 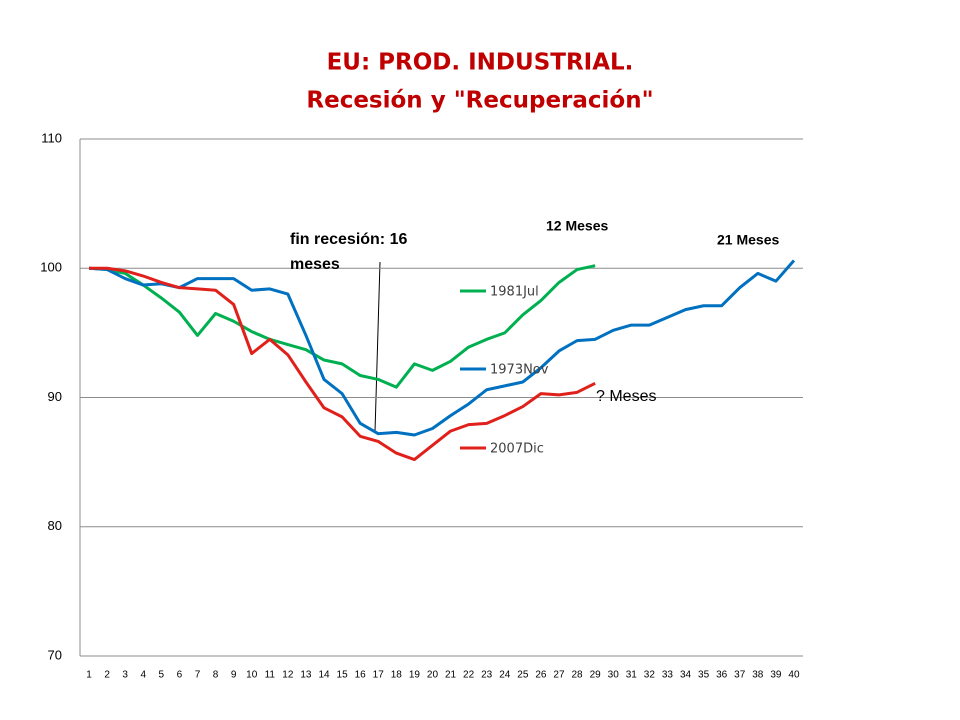 What do you see at coordinates (632, 675) in the screenshot?
I see `x-tick-label: 31` at bounding box center [632, 675].